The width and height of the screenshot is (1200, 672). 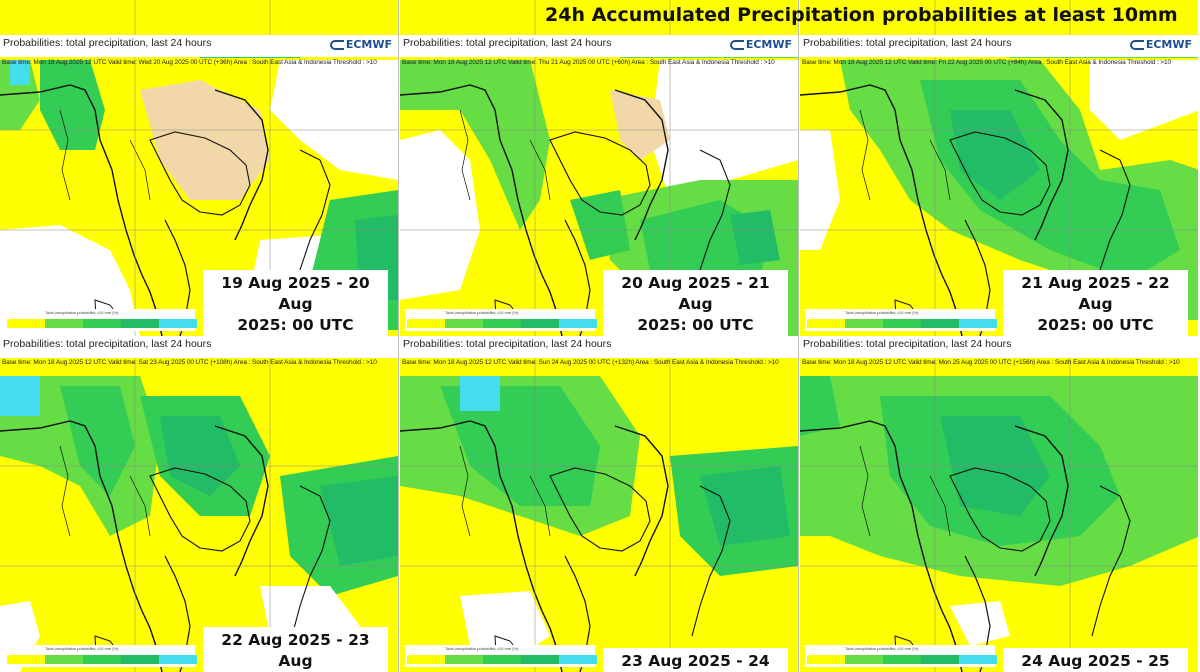 What do you see at coordinates (695, 660) in the screenshot?
I see `date-range-label: 23 Aug 2025 - 24` at bounding box center [695, 660].